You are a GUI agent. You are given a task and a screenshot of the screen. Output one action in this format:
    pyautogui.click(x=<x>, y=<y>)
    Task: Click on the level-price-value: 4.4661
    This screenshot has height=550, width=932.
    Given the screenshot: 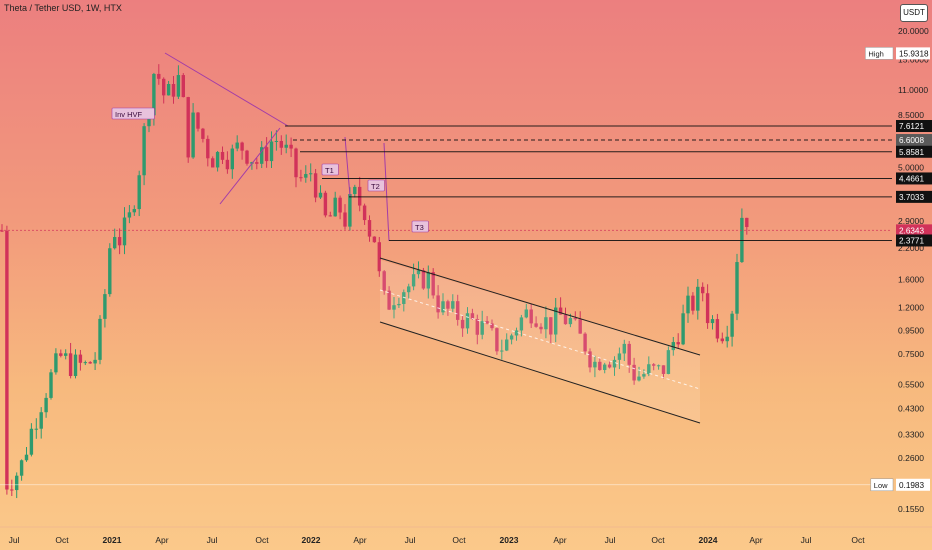 What is the action you would take?
    pyautogui.click(x=911, y=178)
    